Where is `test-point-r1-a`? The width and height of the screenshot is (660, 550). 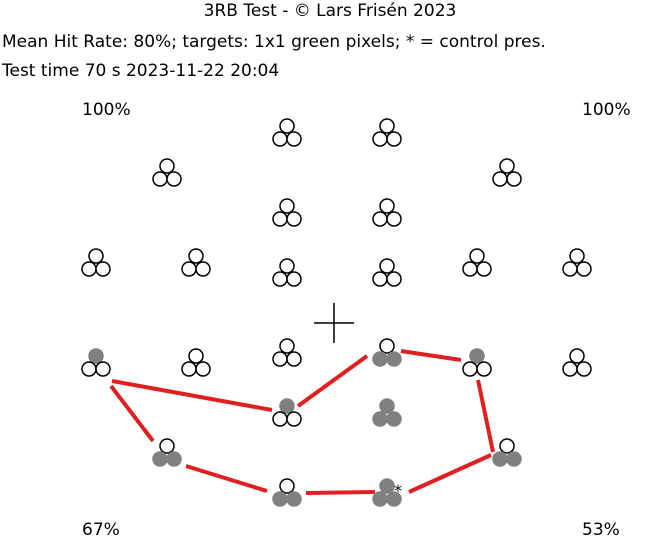 test-point-r1-a is located at coordinates (287, 132).